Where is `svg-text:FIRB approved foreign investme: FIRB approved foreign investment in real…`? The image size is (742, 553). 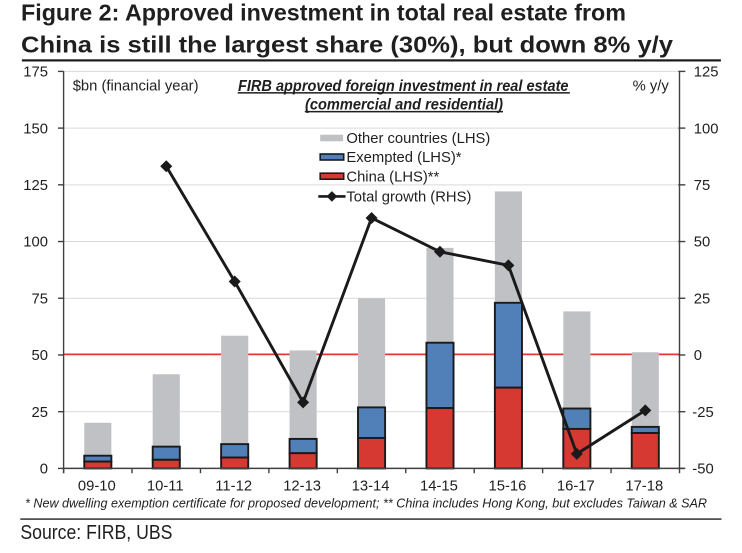 svg-text:FIRB approved foreign investme: FIRB approved foreign investment in real… is located at coordinates (403, 86).